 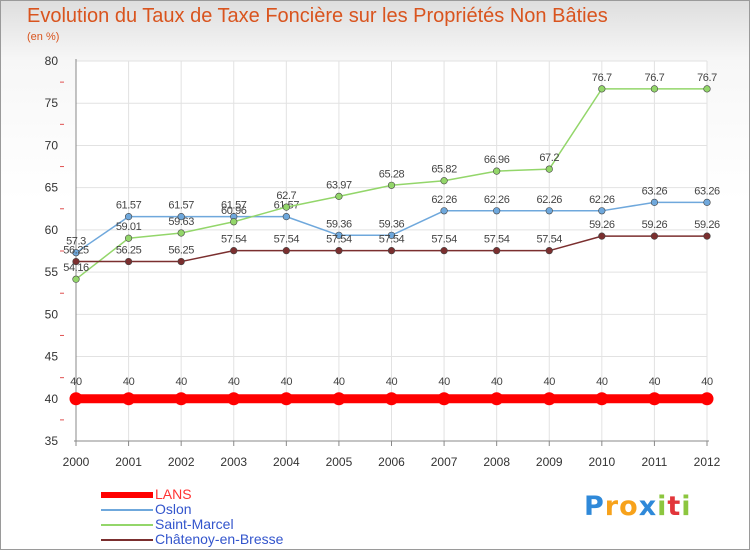 What do you see at coordinates (52, 357) in the screenshot?
I see `y-tick-label: 45` at bounding box center [52, 357].